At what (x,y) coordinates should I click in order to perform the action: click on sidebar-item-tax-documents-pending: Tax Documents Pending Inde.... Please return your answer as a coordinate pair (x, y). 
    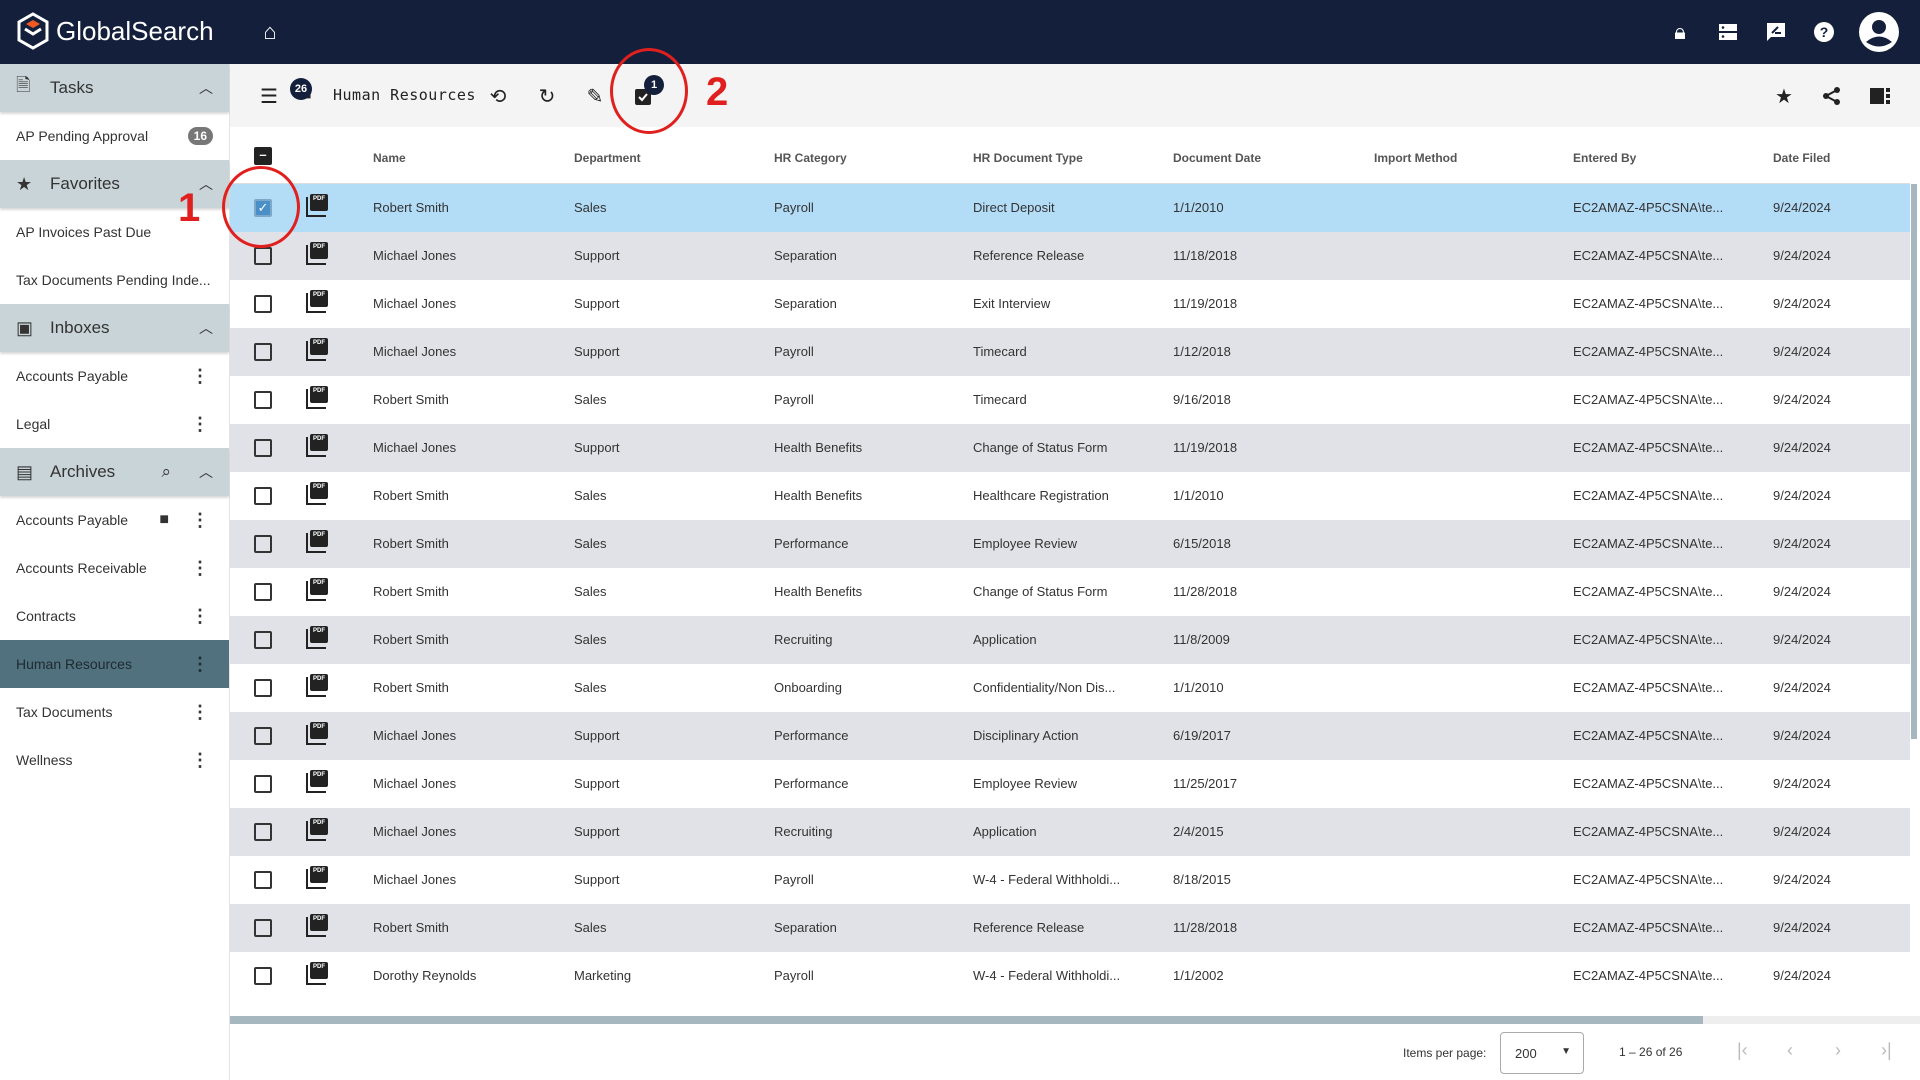
    Looking at the image, I should click on (114, 280).